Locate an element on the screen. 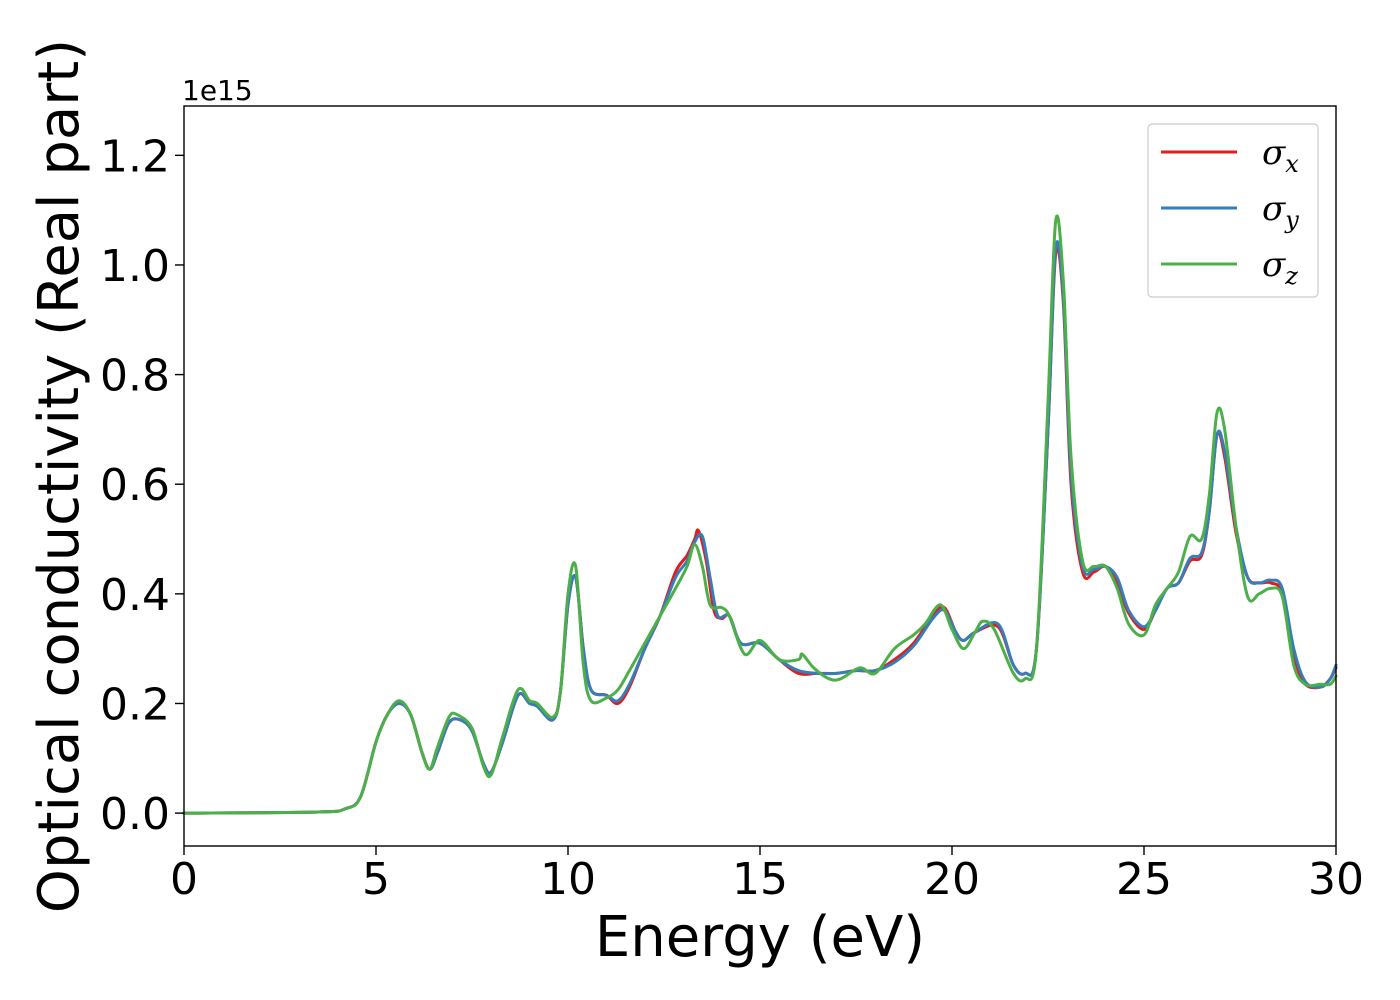 The image size is (1400, 1000). y-tick-label: 0.8 is located at coordinates (135, 376).